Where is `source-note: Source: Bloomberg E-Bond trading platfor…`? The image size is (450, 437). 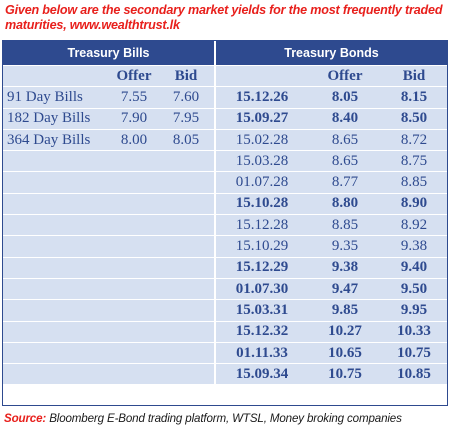 source-note: Source: Bloomberg E-Bond trading platfor… is located at coordinates (226, 418).